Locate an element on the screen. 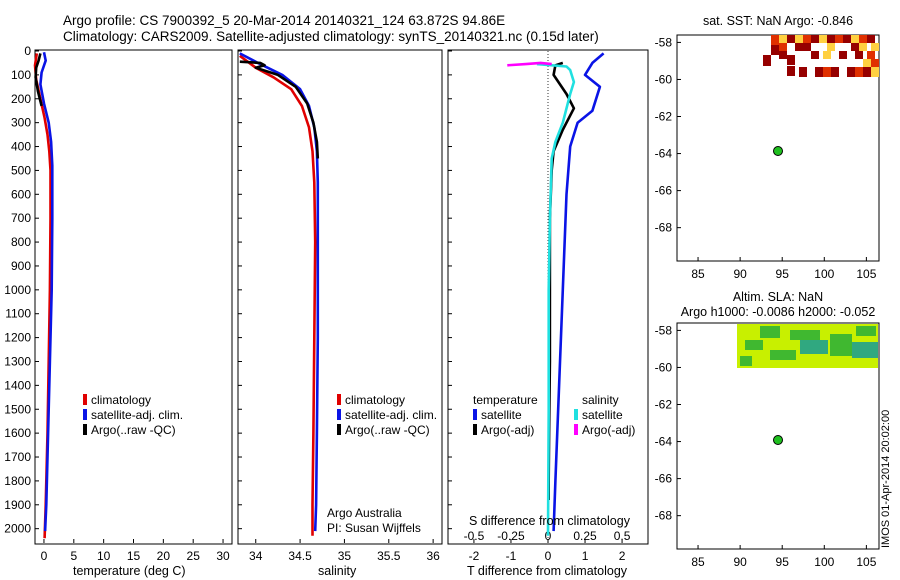 The image size is (900, 580). series-line-argo-raw-qc- is located at coordinates (38, 80).